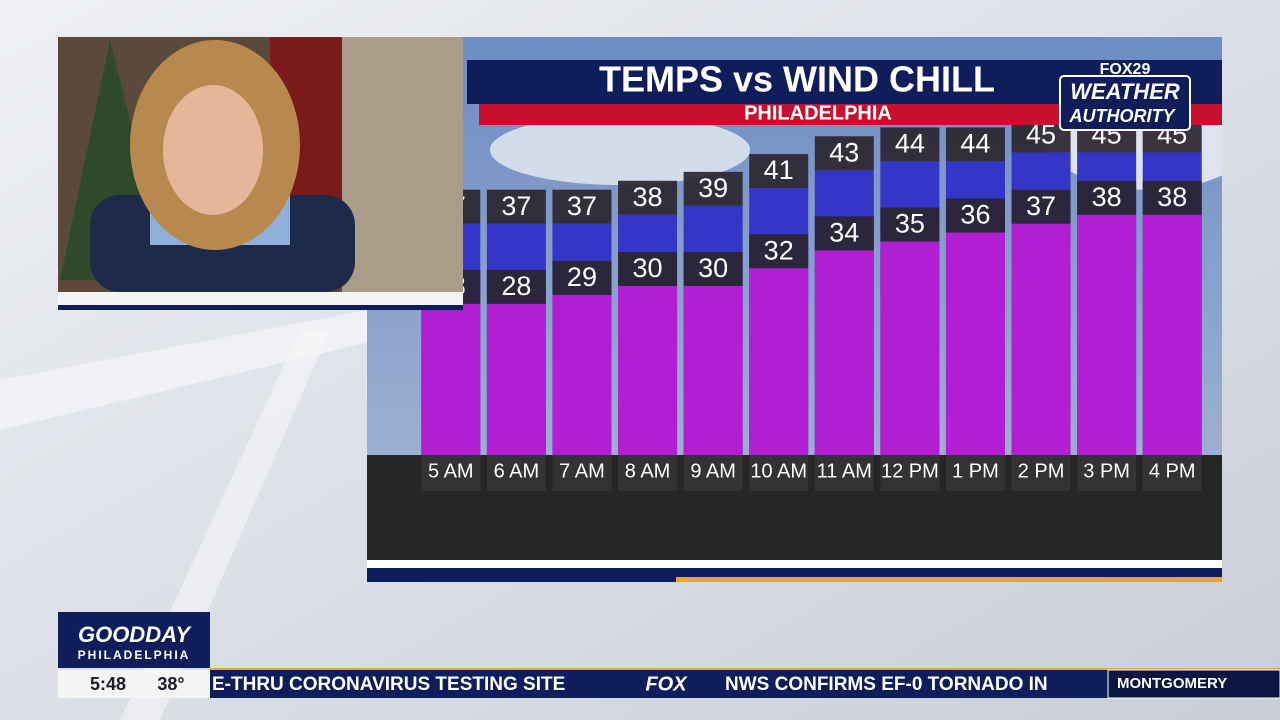 Image resolution: width=1280 pixels, height=720 pixels. Describe the element at coordinates (620, 150) in the screenshot. I see `cloud` at that location.